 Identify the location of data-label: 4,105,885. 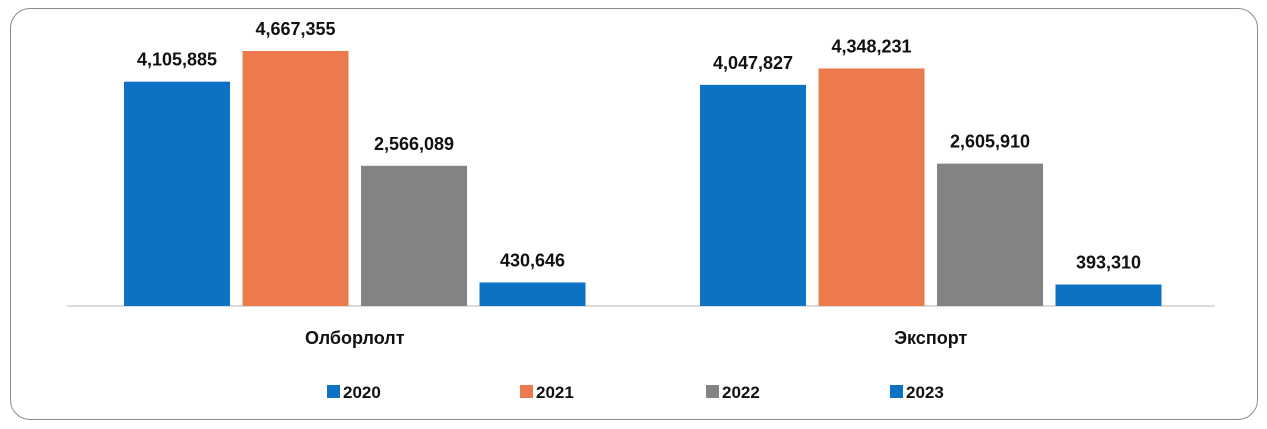
(177, 60).